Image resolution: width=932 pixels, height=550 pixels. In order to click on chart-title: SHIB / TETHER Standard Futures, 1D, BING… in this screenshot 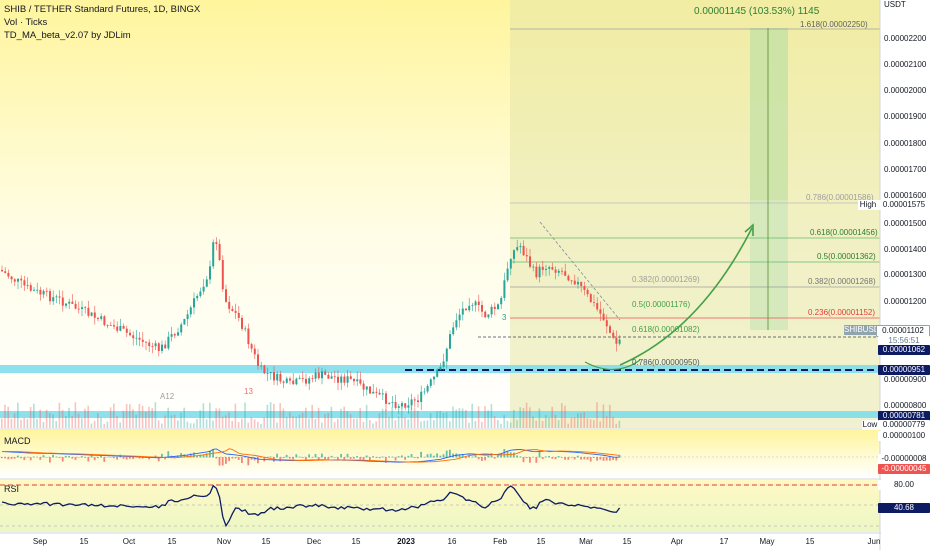, I will do `click(102, 9)`.